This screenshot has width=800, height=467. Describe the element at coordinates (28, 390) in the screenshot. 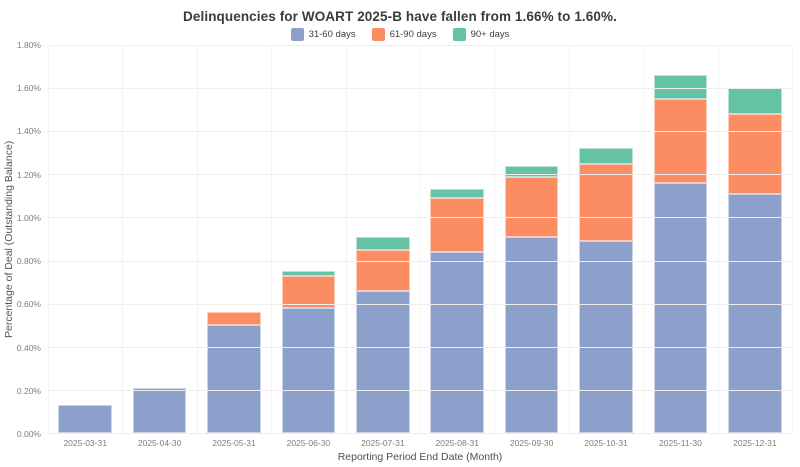

I see `y-tick-label: 0.20%` at that location.